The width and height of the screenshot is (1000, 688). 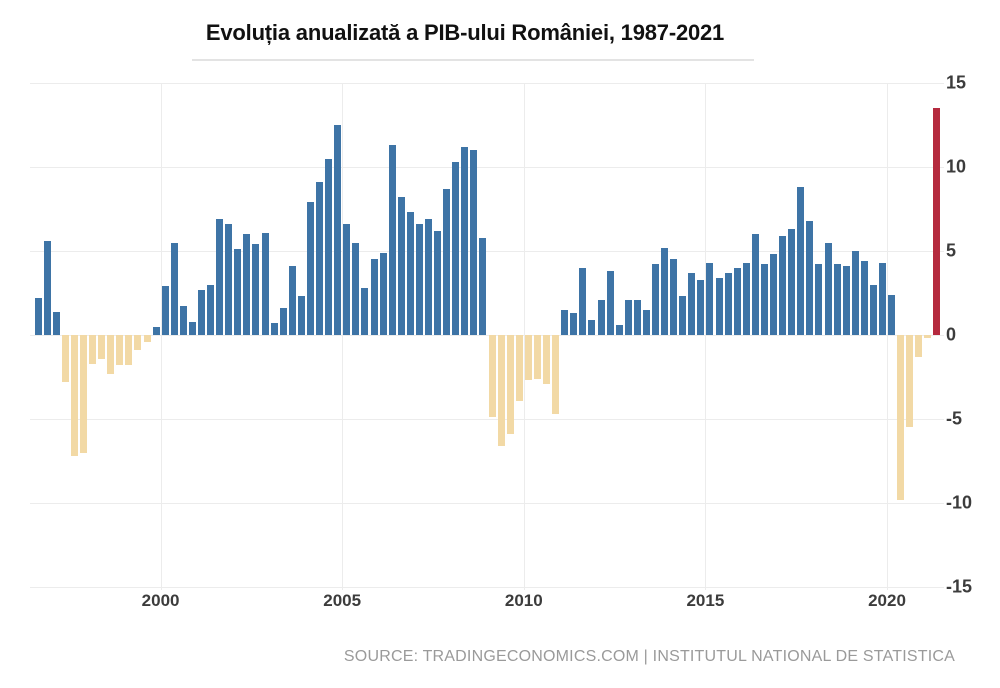 I want to click on bar-2012Q1, so click(x=601, y=317).